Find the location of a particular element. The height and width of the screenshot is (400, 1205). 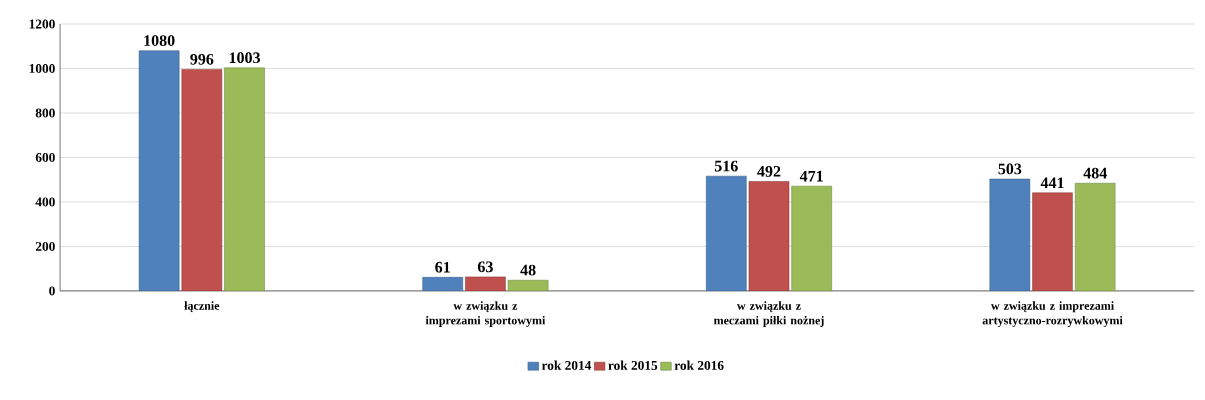

y-tick-label: 200 is located at coordinates (45, 246).